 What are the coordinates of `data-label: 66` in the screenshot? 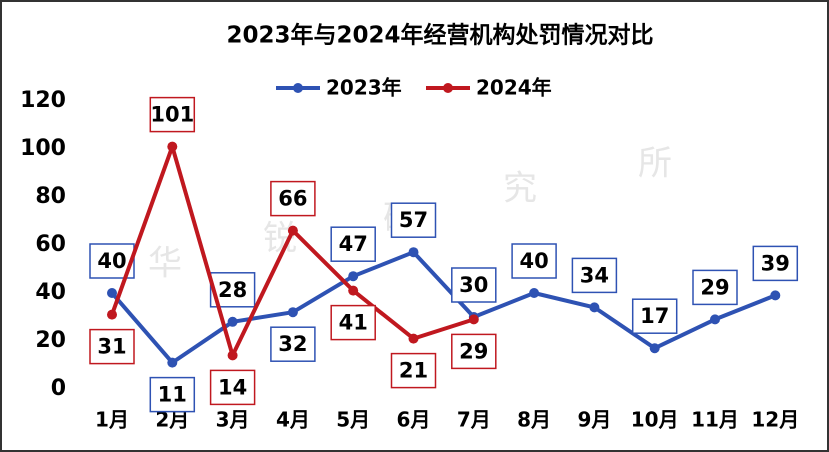 It's located at (292, 199).